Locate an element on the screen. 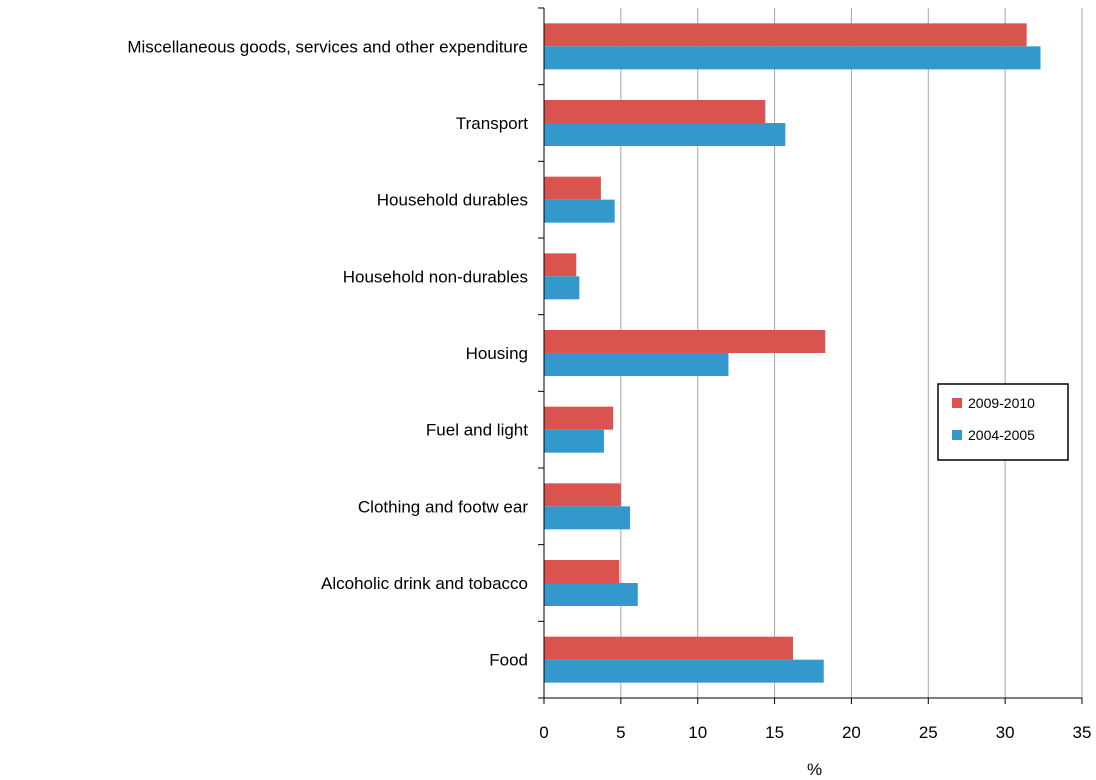  x-tick-label: 25 is located at coordinates (928, 732).